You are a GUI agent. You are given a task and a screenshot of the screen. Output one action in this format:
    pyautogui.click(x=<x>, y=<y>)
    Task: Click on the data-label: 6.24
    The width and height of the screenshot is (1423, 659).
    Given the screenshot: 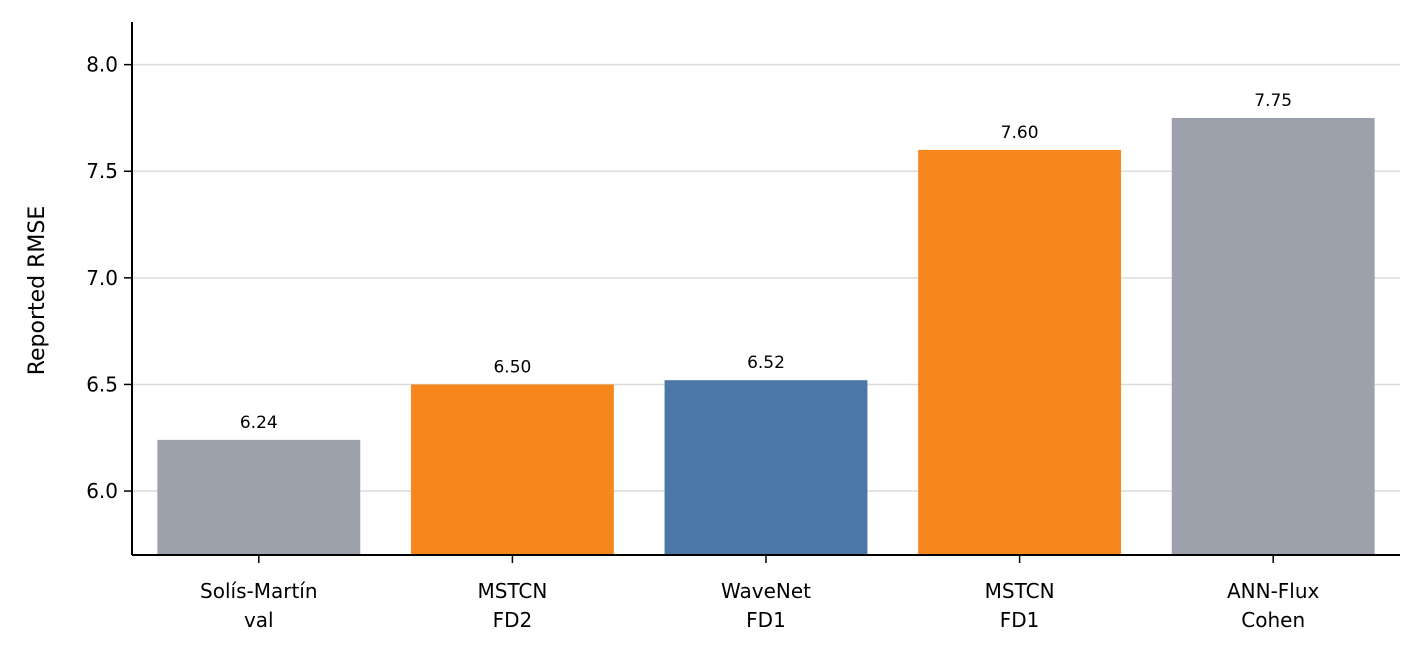 What is the action you would take?
    pyautogui.click(x=259, y=423)
    